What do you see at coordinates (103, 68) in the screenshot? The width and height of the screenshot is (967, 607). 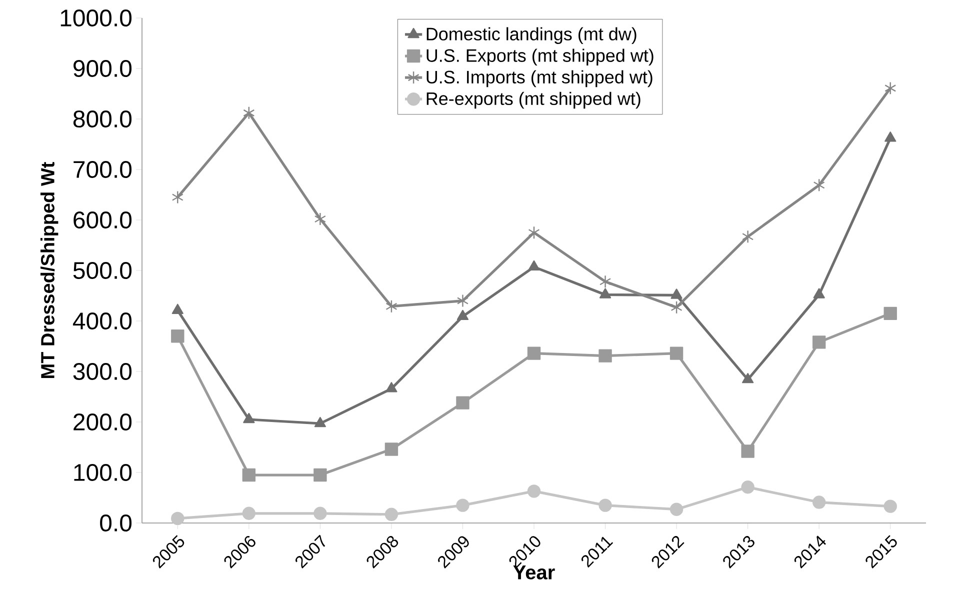 I see `y-tick-label: 900.0` at bounding box center [103, 68].